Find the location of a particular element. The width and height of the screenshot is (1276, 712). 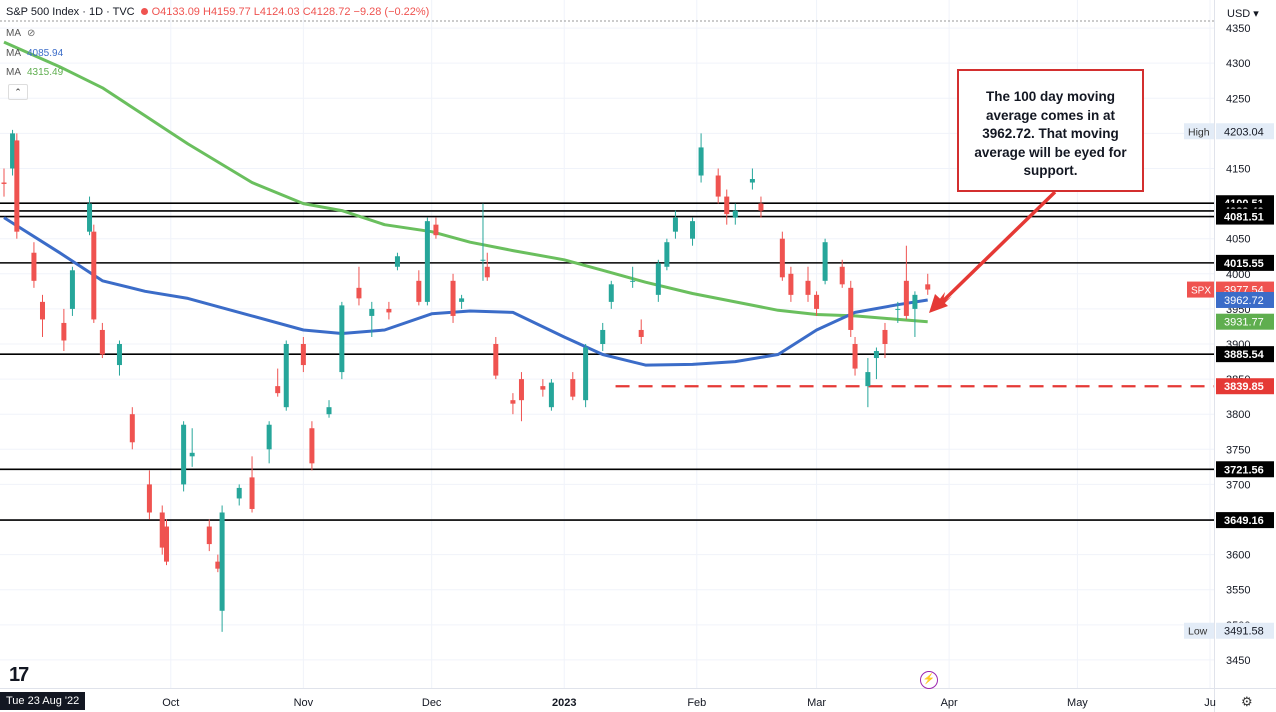

y-tick-label: 3750 is located at coordinates (1238, 450).